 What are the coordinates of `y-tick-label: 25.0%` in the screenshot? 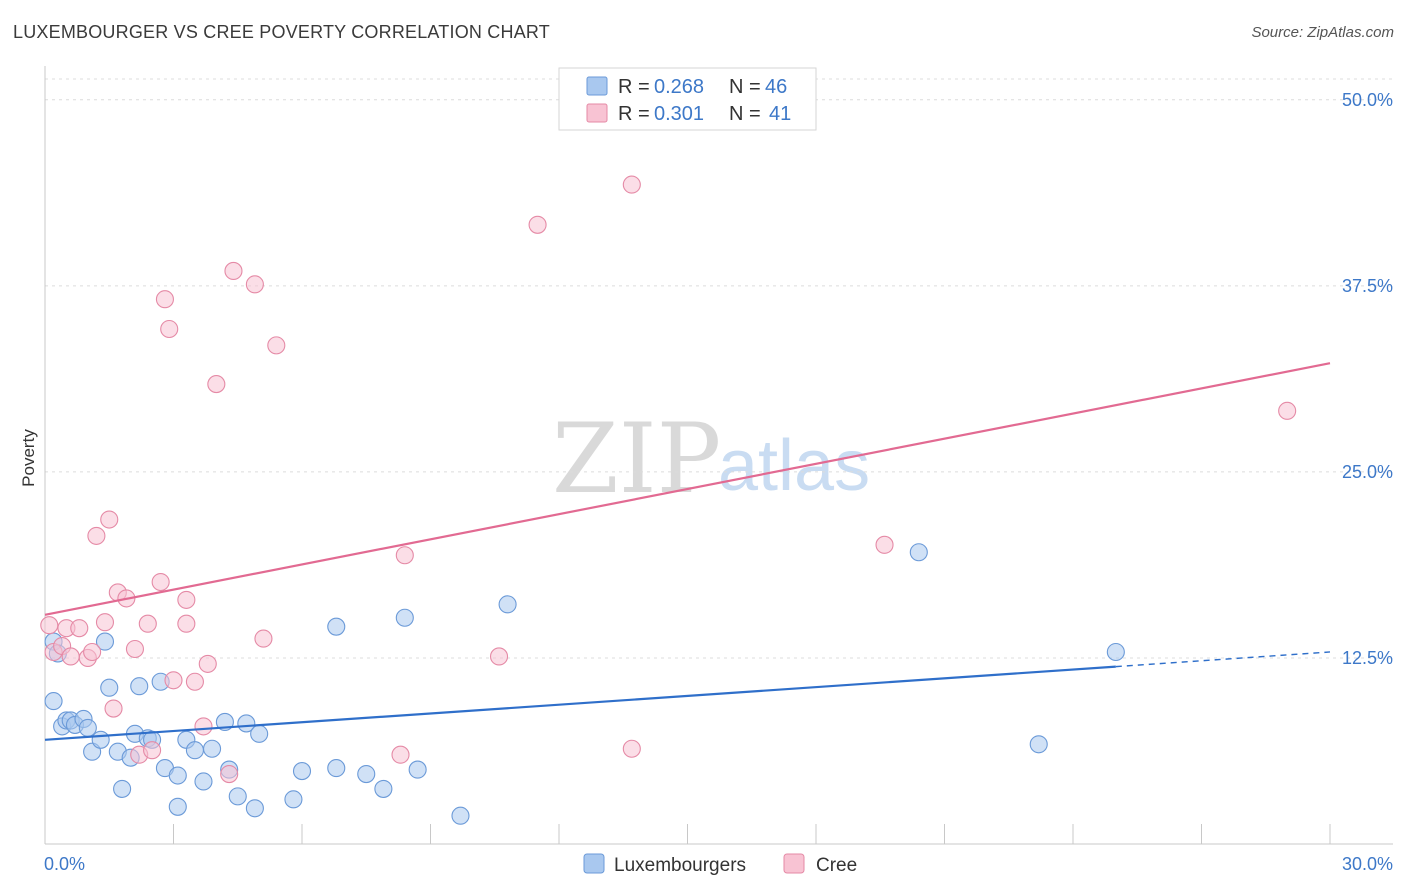 It's located at (1367, 472).